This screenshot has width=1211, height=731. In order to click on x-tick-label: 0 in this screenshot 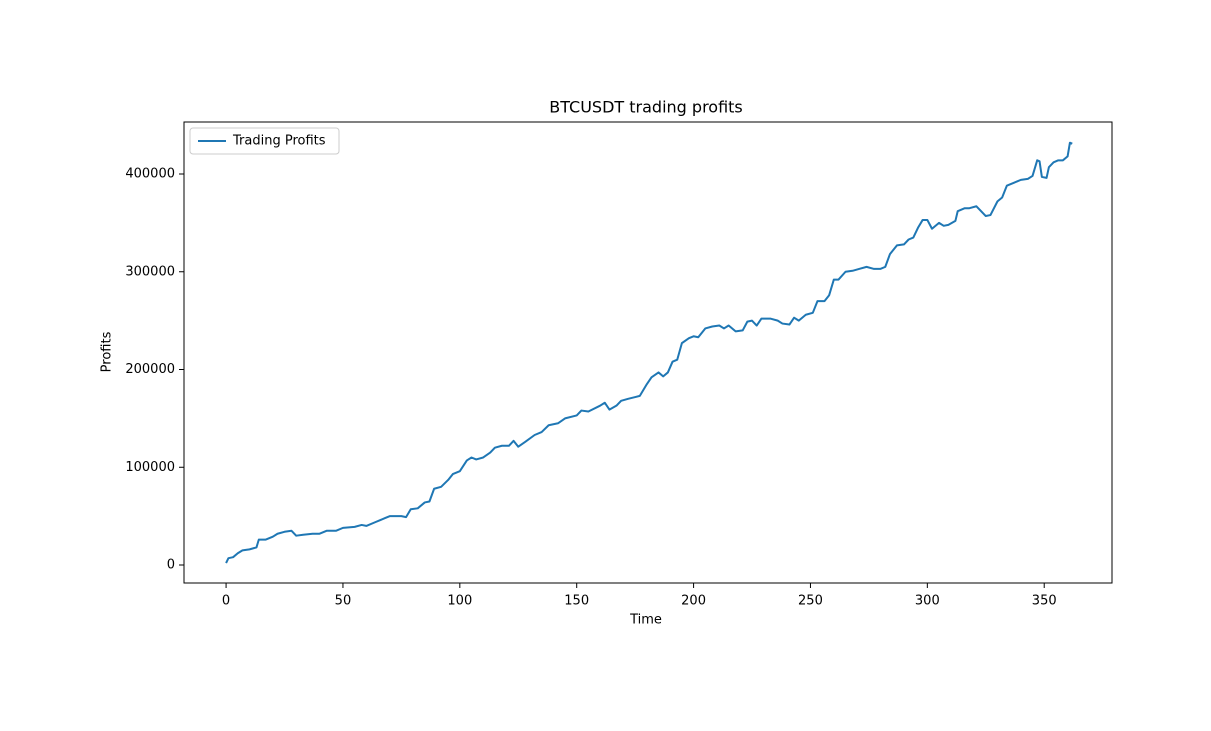, I will do `click(226, 601)`.